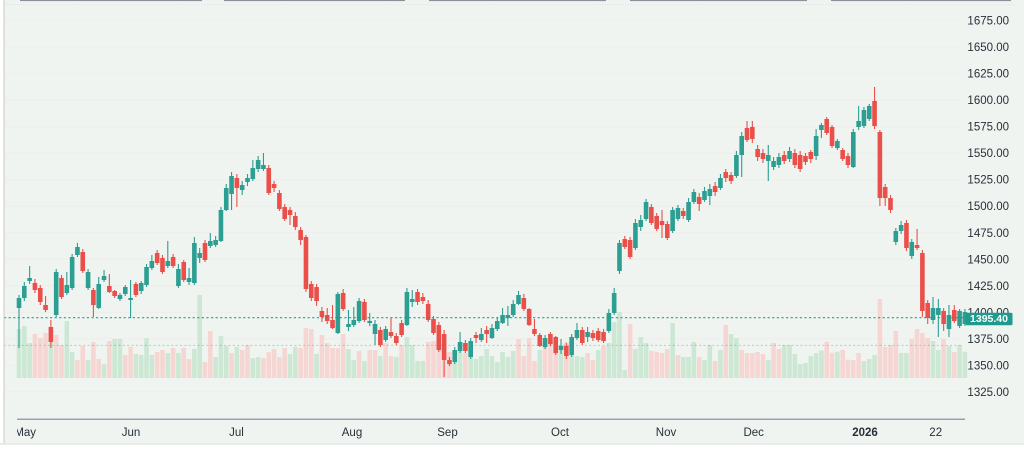 The width and height of the screenshot is (1024, 450). Describe the element at coordinates (989, 319) in the screenshot. I see `svg-text: 1395.40` at that location.